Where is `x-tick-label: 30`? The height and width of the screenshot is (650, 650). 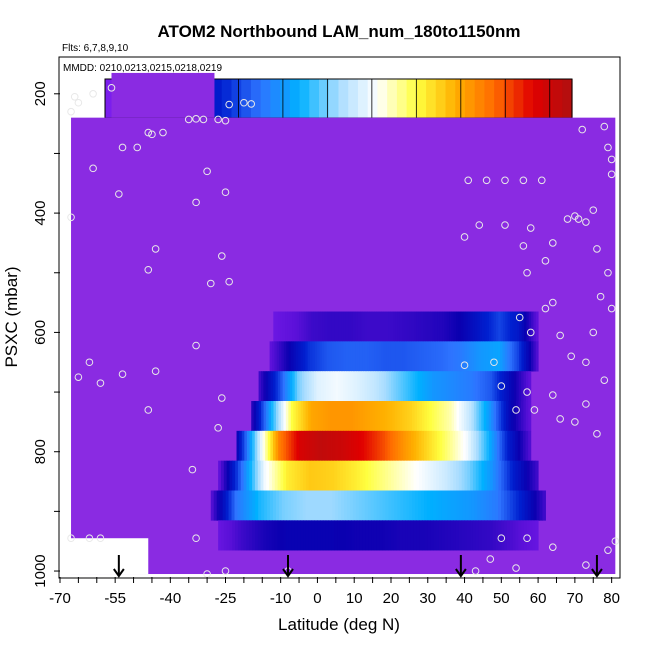 x-tick-label: 30 is located at coordinates (427, 598).